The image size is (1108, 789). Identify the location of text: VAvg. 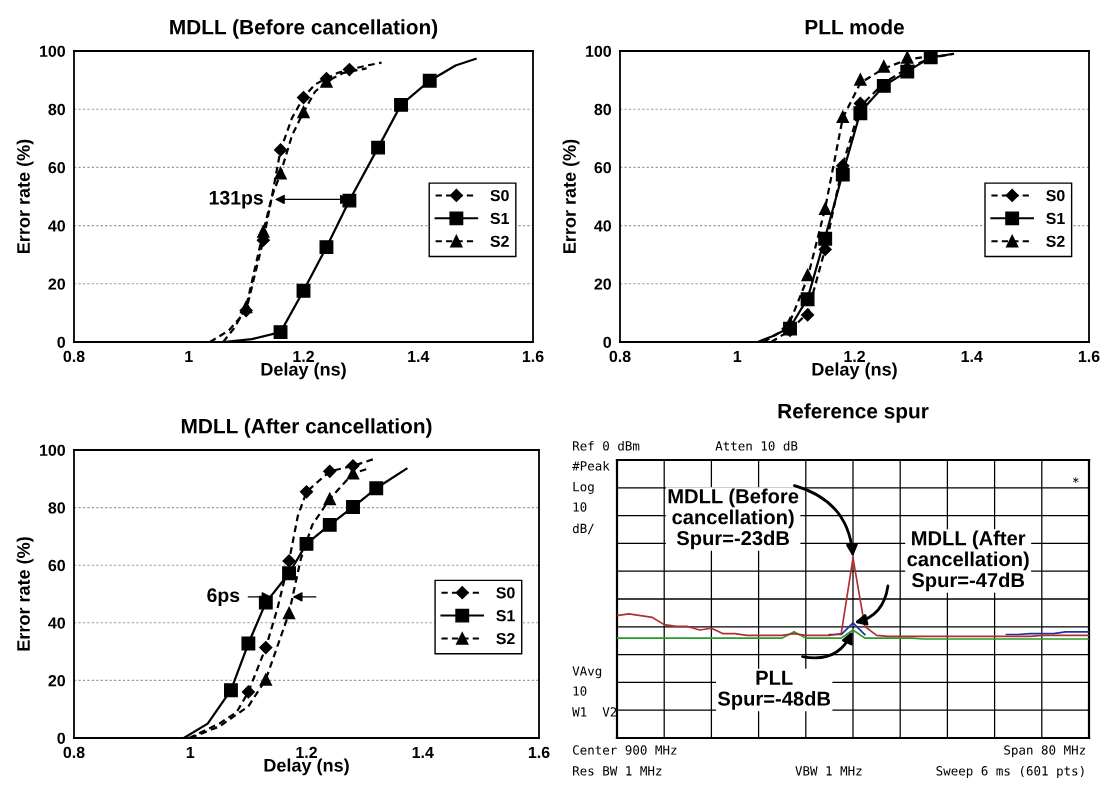
(587, 672).